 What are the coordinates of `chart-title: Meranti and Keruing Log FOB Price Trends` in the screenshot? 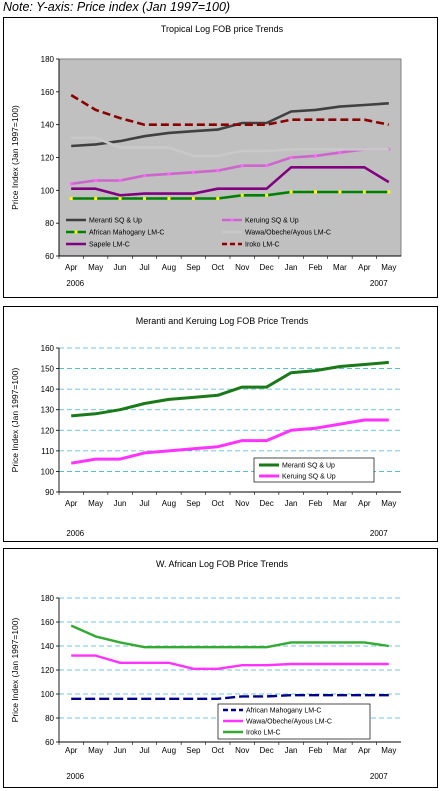 It's located at (222, 321).